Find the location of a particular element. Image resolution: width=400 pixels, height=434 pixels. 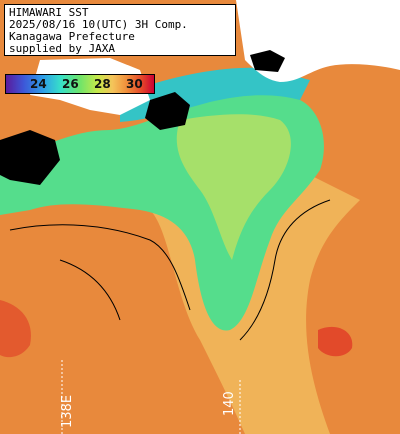

title-line-3: Kanagawa Prefecture is located at coordinates (72, 36).